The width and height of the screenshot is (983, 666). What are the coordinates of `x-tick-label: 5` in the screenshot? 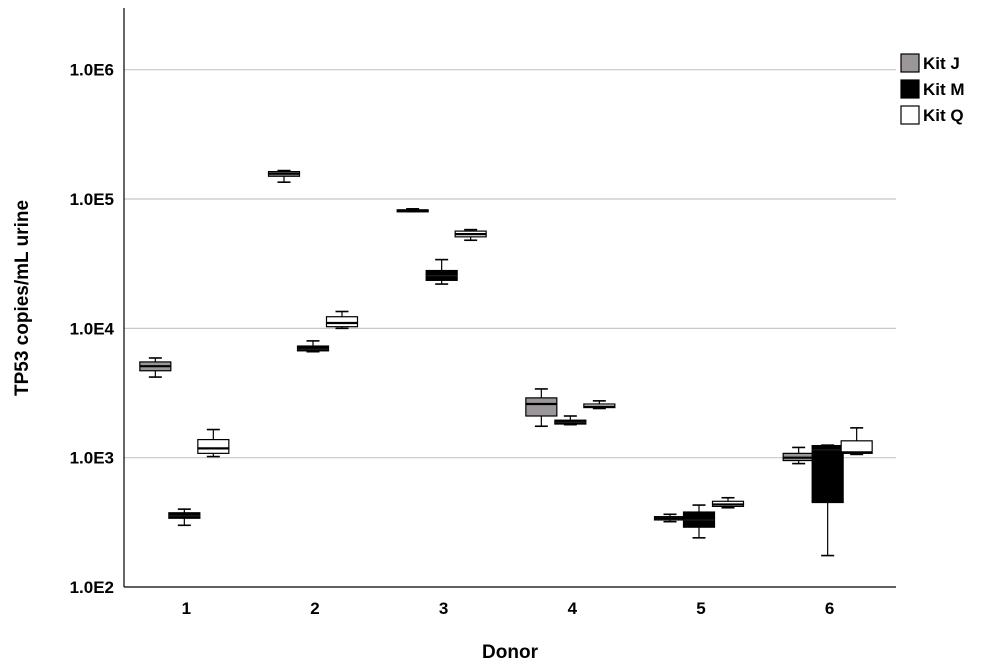 It's located at (700, 608).